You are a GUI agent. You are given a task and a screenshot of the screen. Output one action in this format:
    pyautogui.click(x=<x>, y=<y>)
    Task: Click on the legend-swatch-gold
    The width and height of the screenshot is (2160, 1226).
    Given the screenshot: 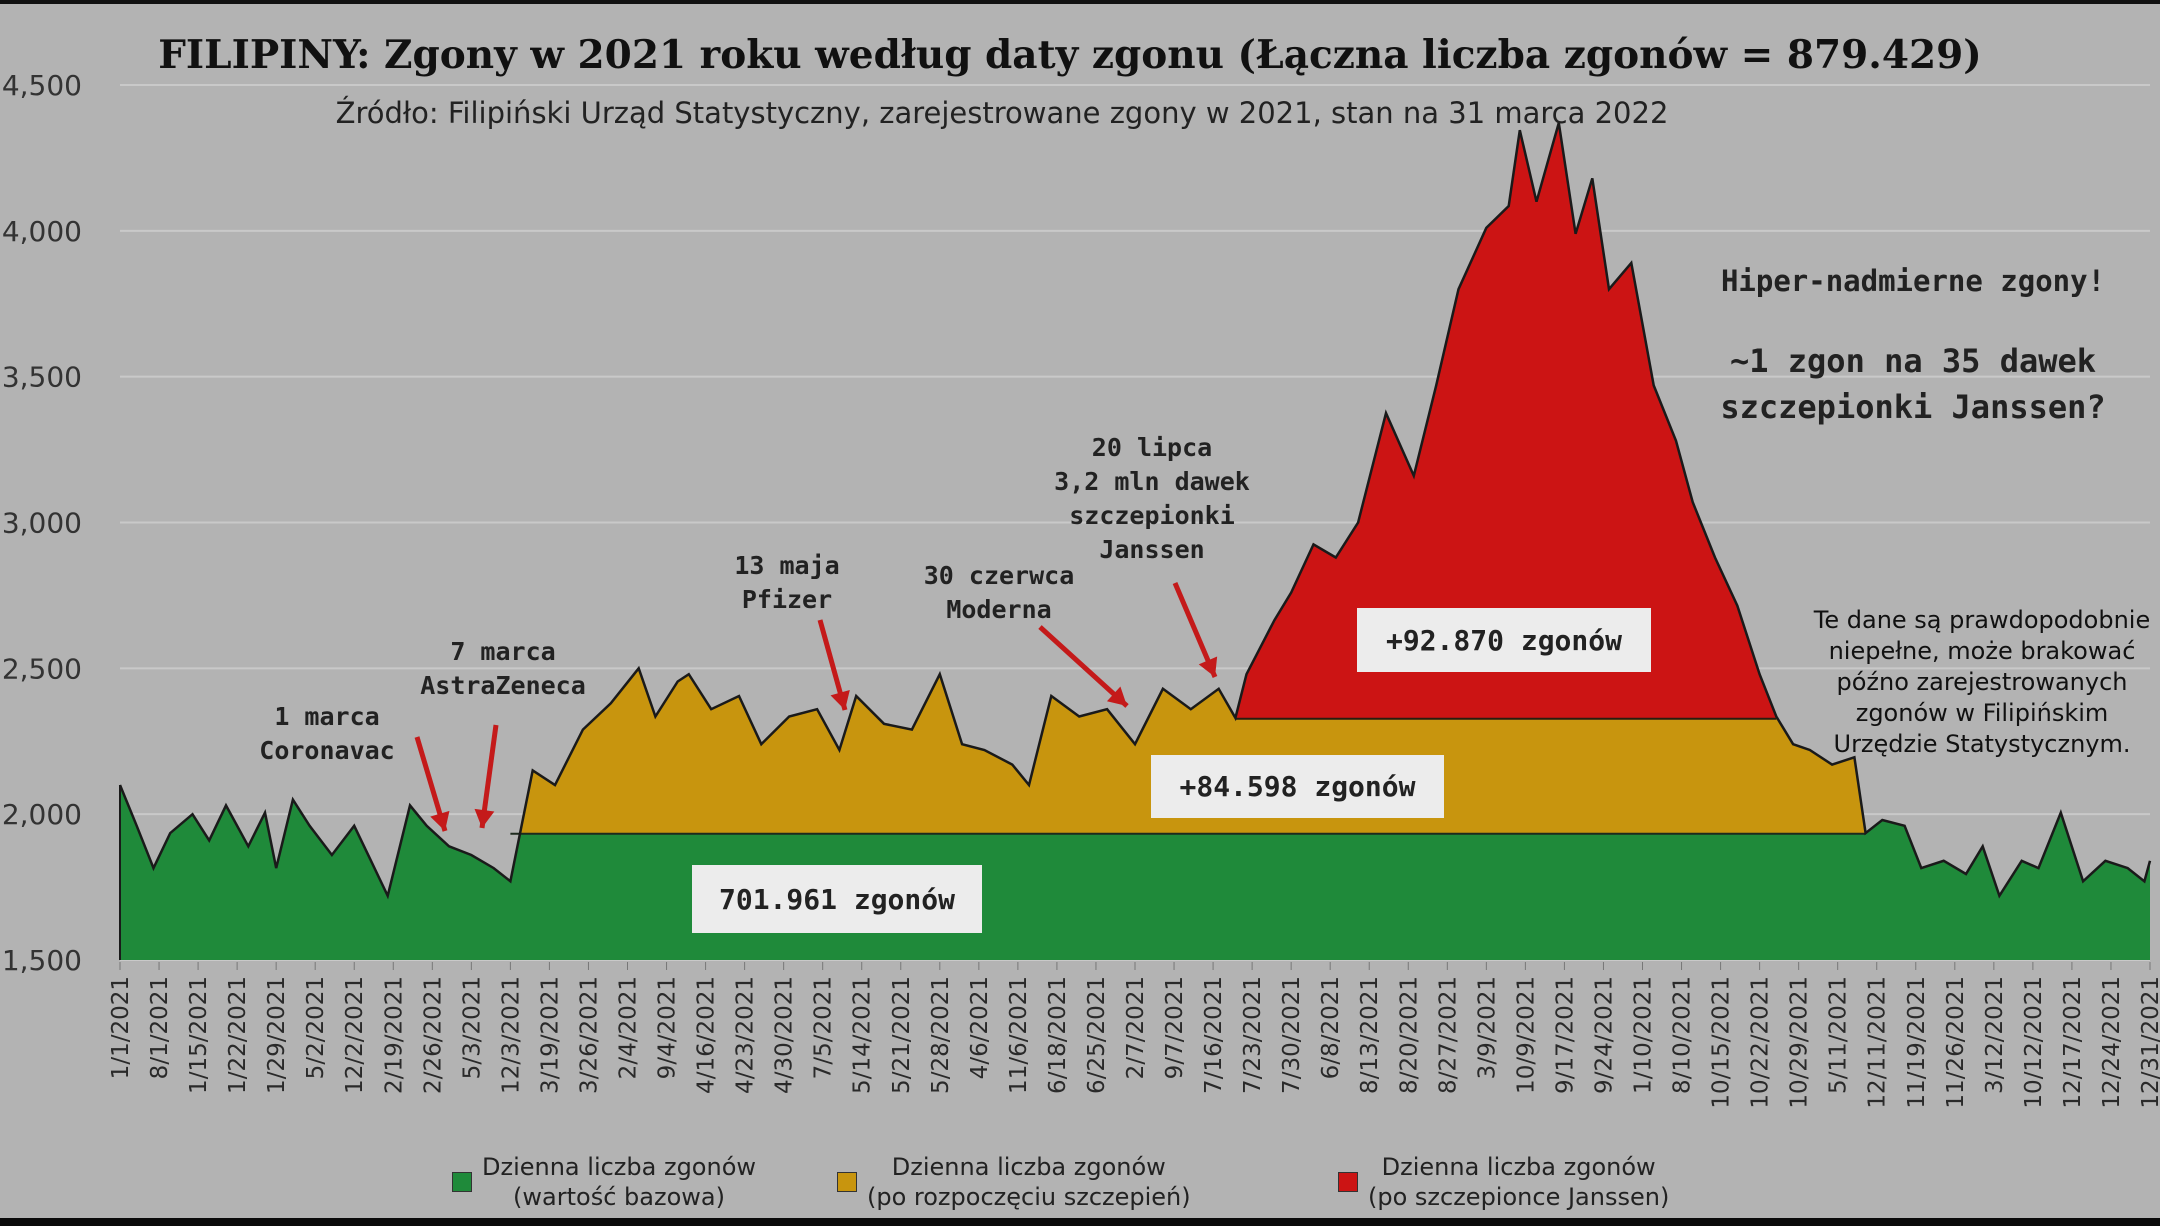 What is the action you would take?
    pyautogui.click(x=847, y=1182)
    